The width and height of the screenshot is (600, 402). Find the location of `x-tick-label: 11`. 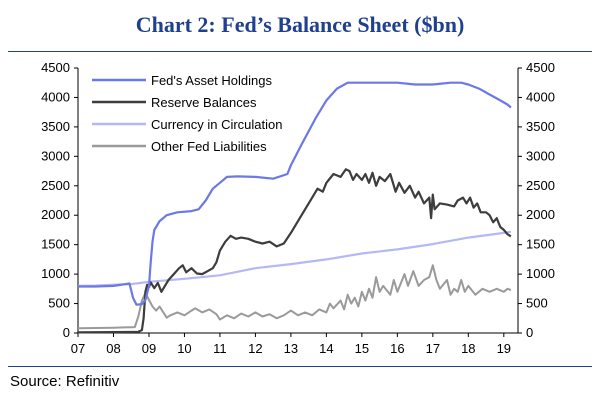

x-tick-label: 11 is located at coordinates (220, 348).